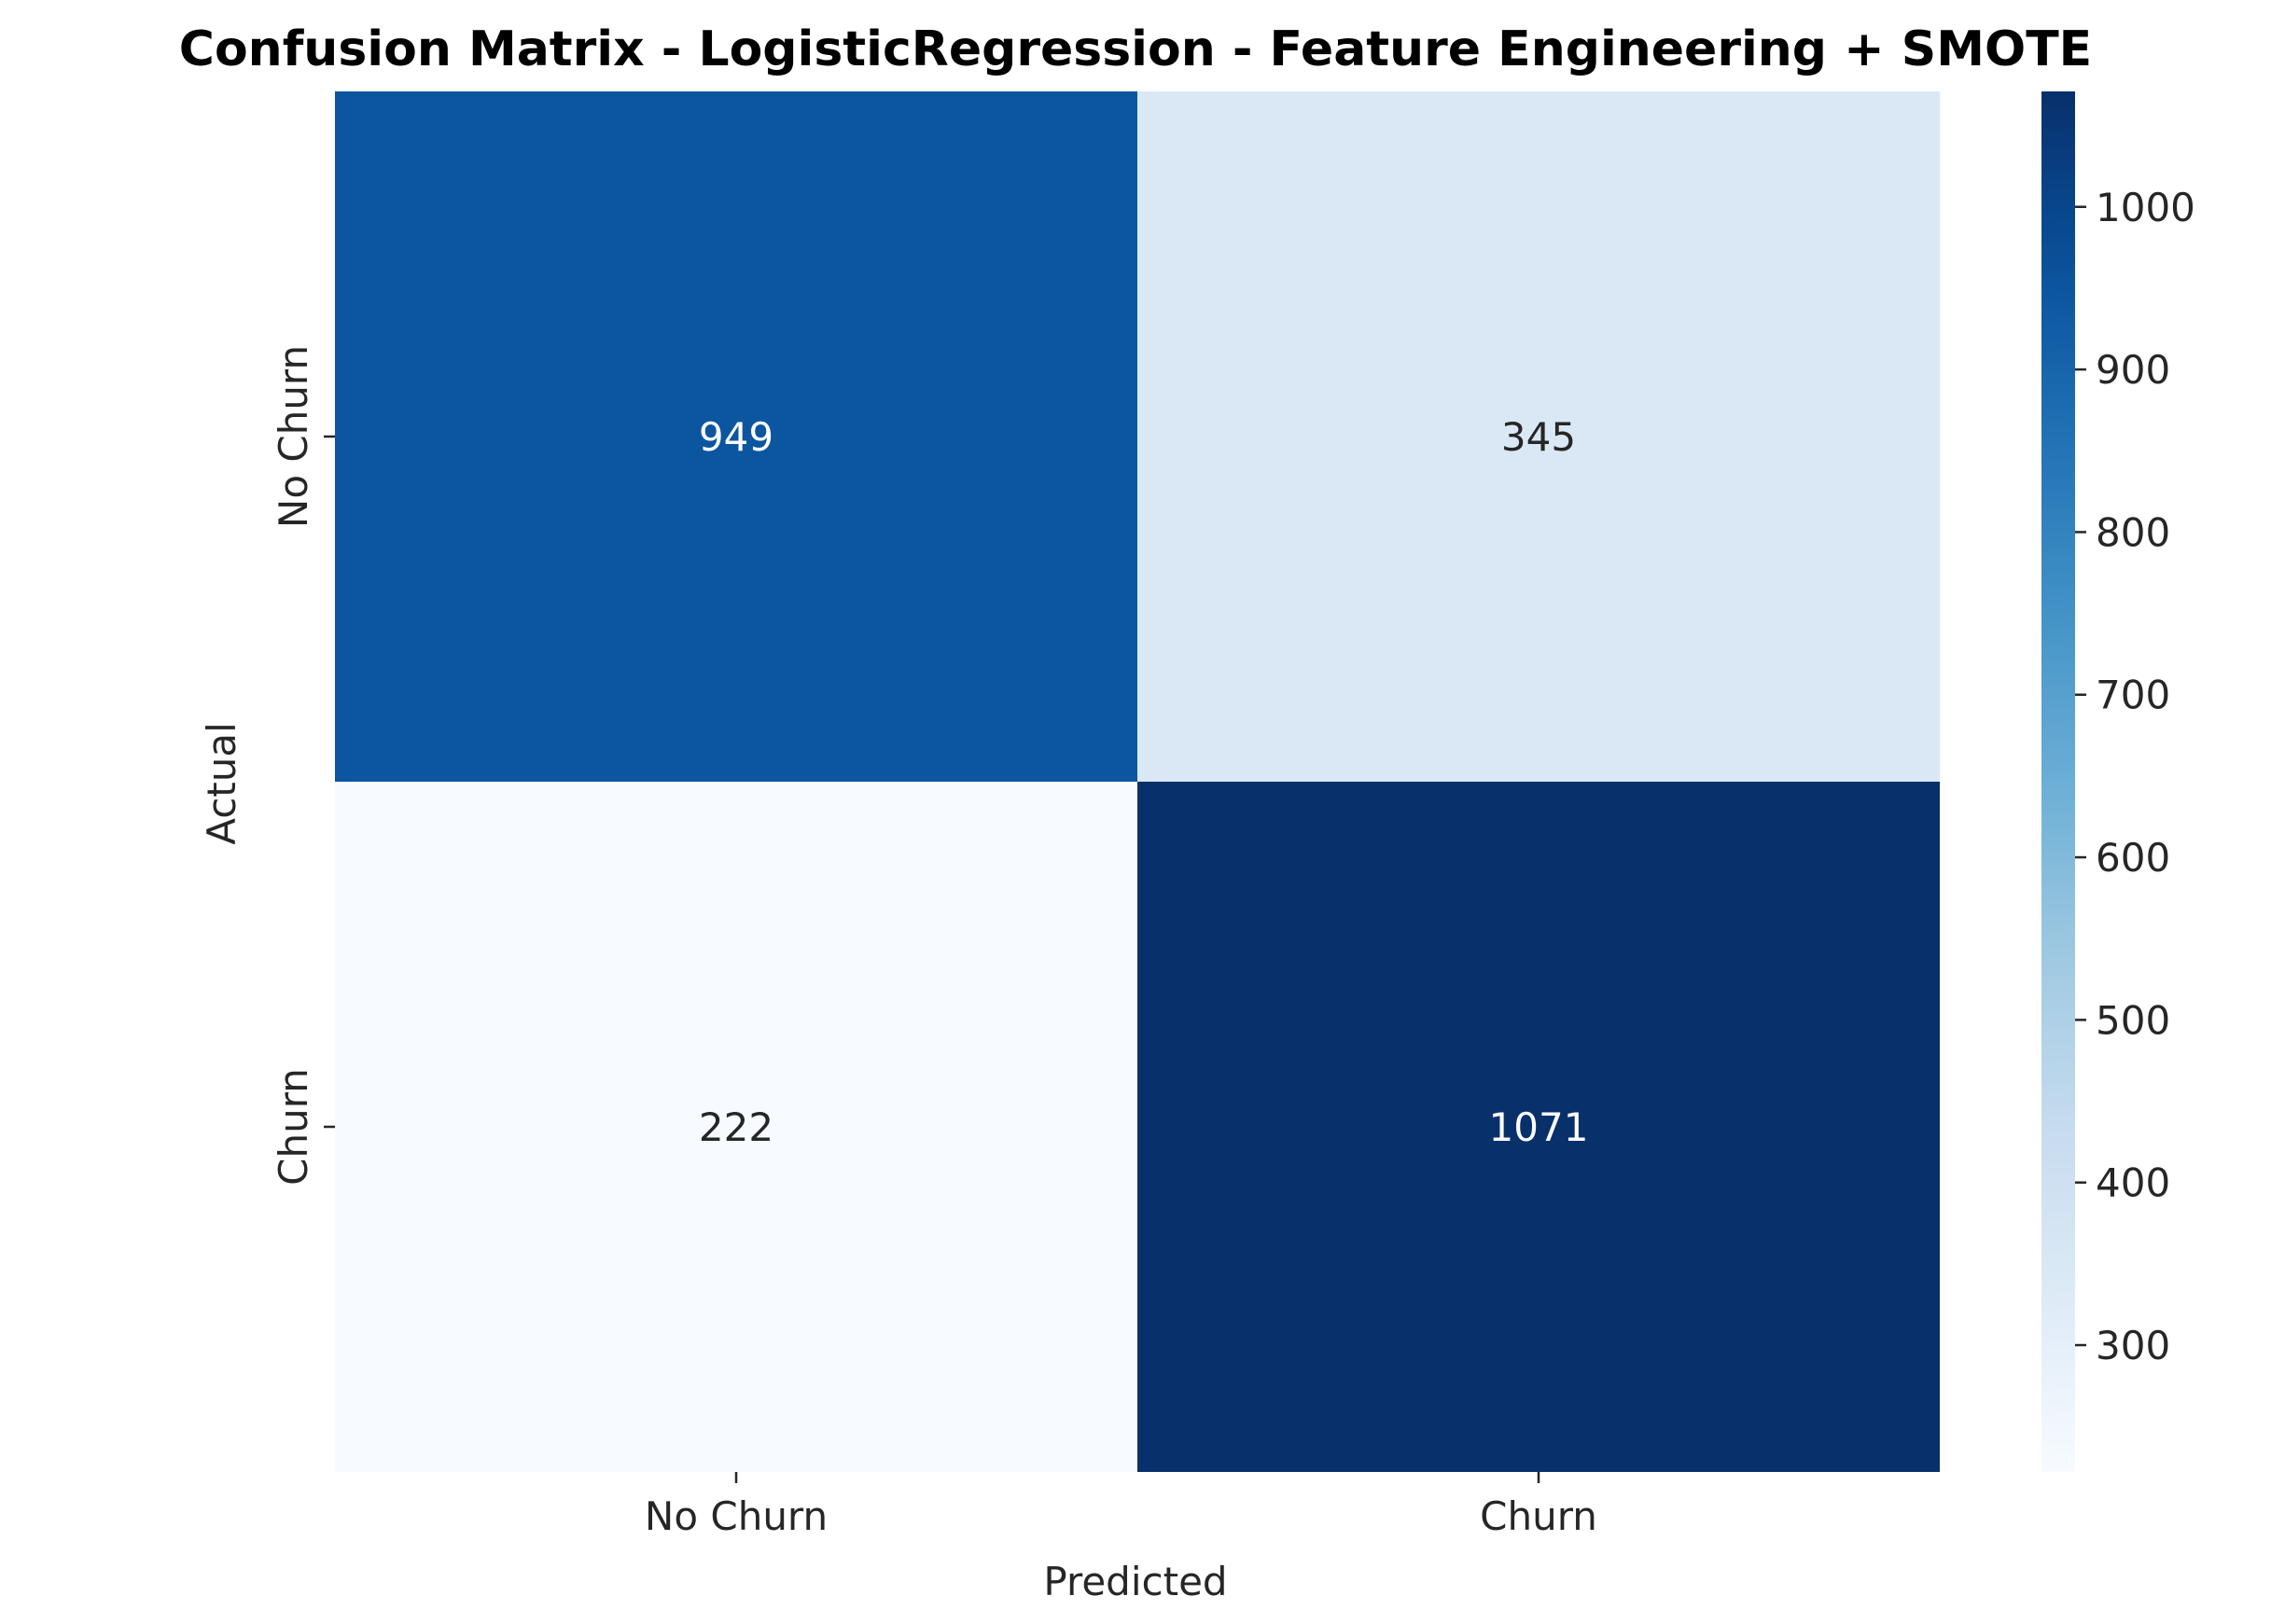  Describe the element at coordinates (2118, 781) in the screenshot. I see `colorbar: 300 400 500 600 700 800 900 1000` at that location.